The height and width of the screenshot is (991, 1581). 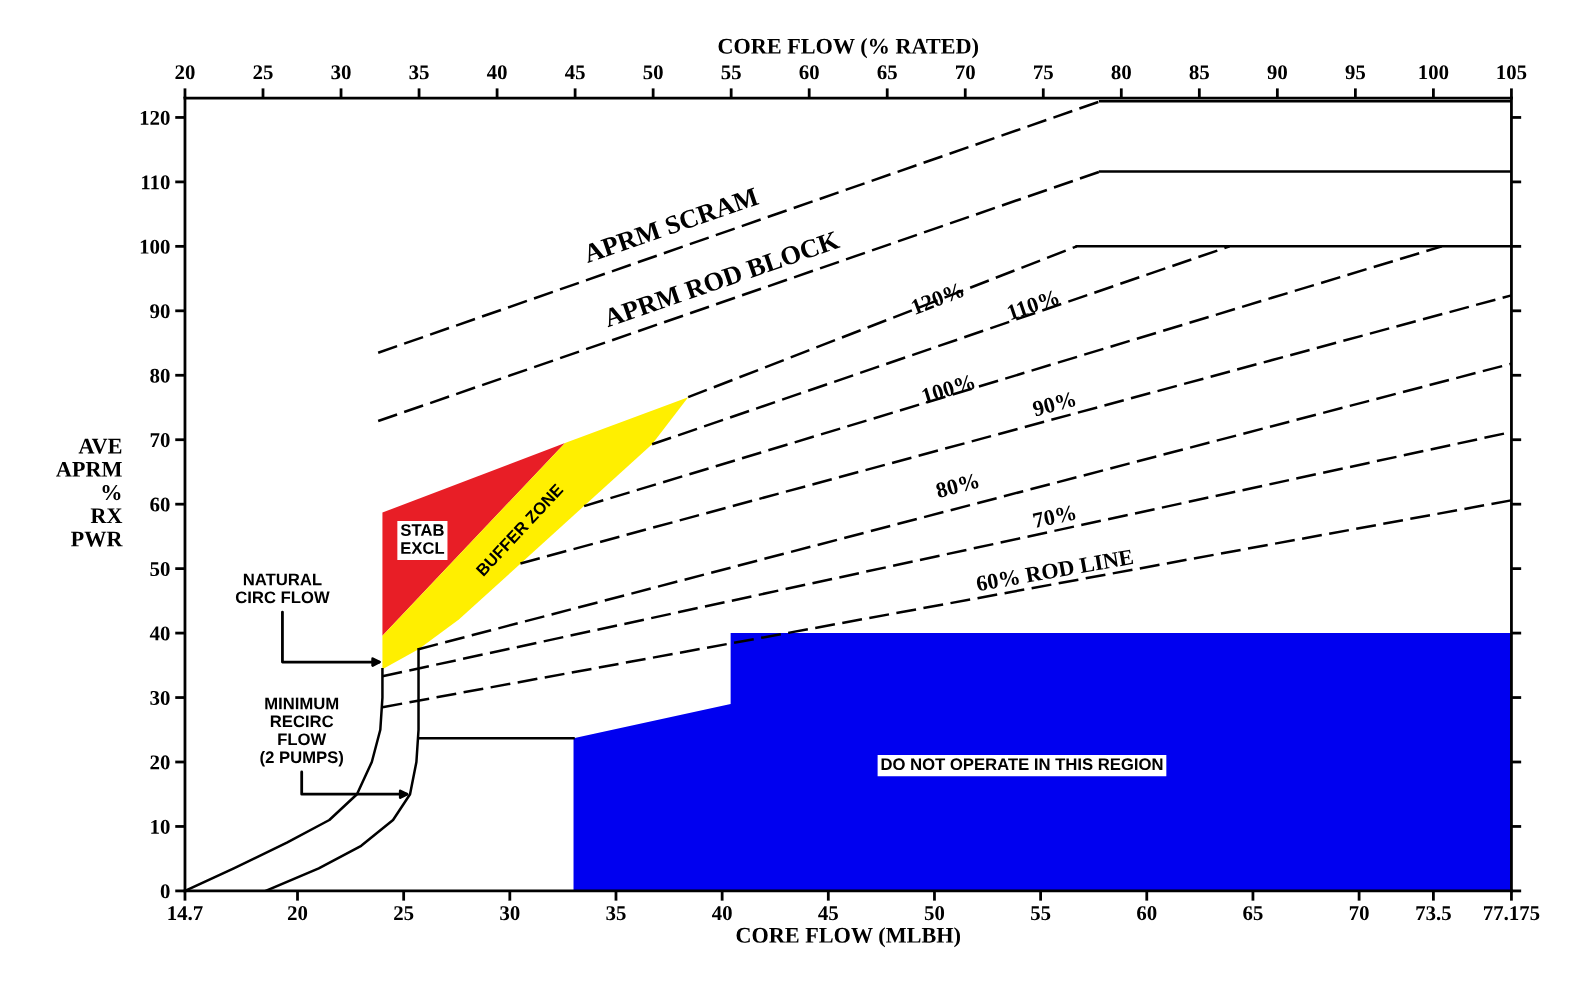 What do you see at coordinates (160, 697) in the screenshot?
I see `y-tick-label: 30` at bounding box center [160, 697].